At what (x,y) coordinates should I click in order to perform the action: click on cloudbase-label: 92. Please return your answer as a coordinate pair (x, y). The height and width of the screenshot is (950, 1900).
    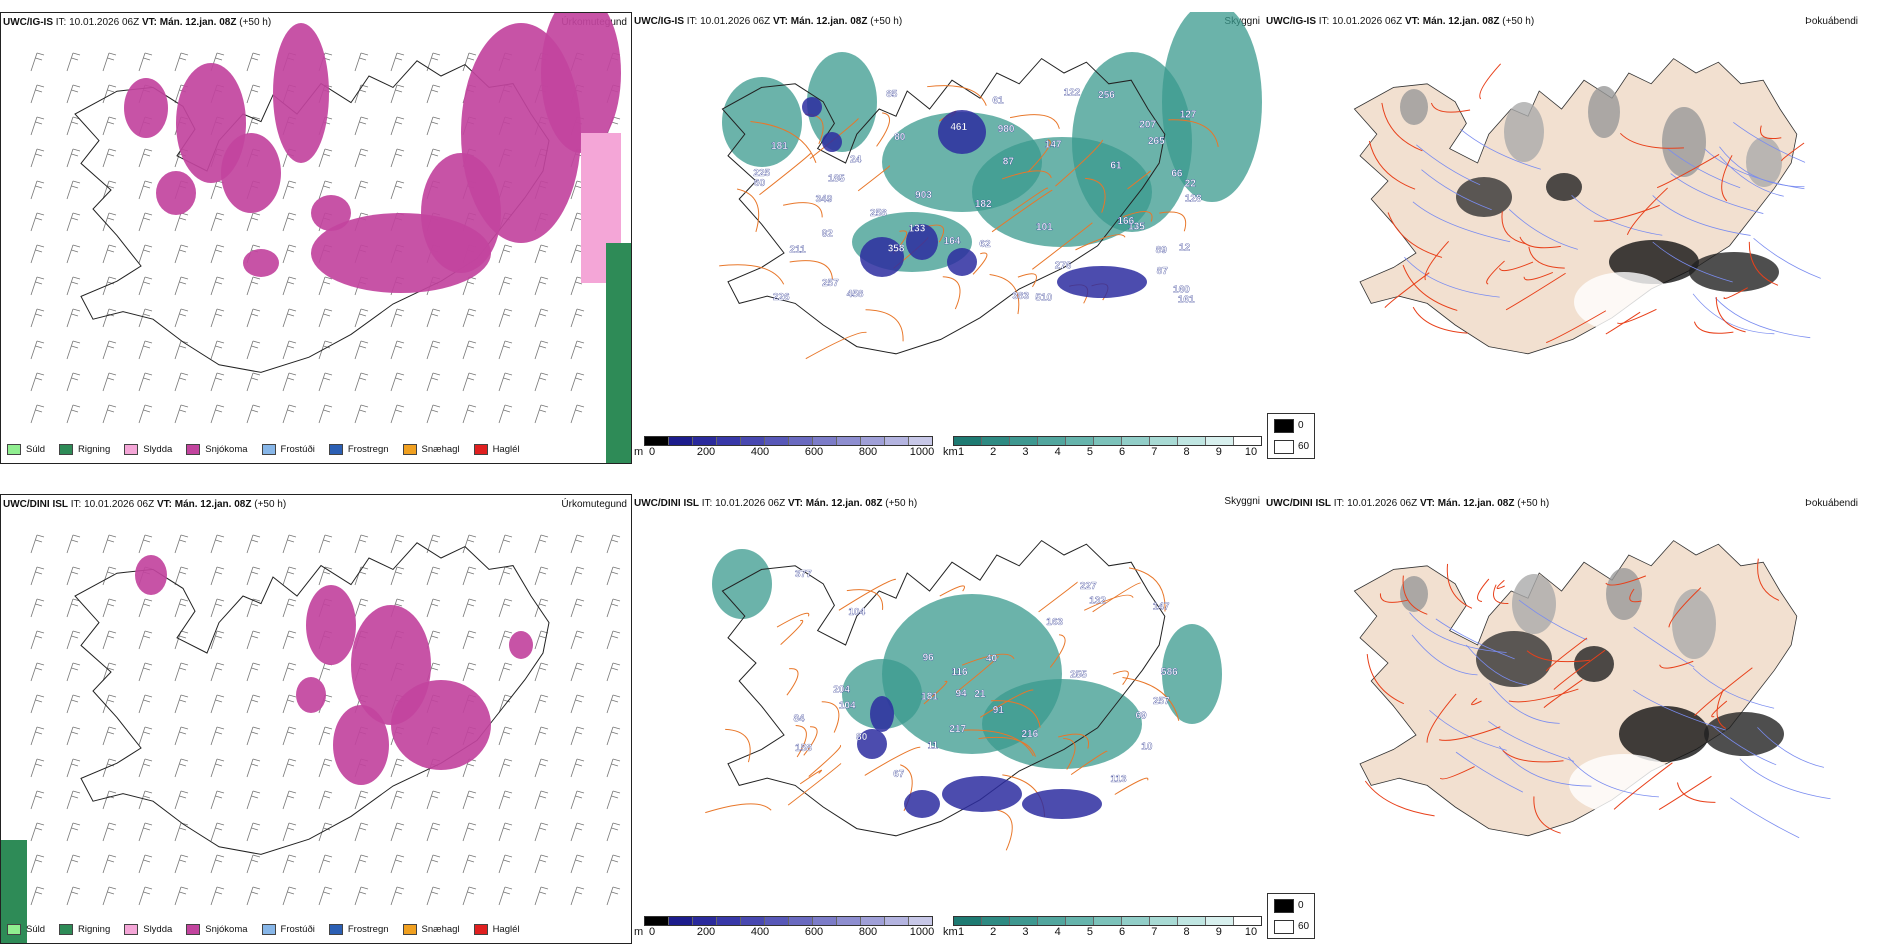
    Looking at the image, I should click on (828, 233).